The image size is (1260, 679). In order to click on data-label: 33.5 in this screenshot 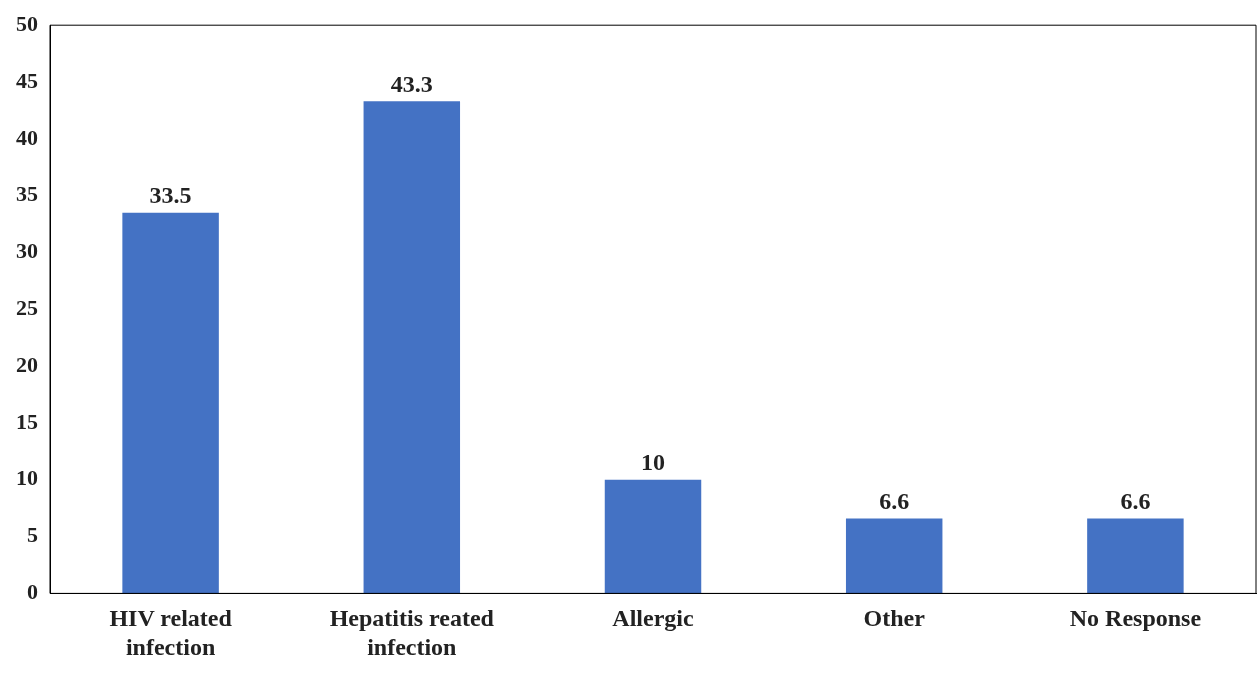, I will do `click(170, 194)`.